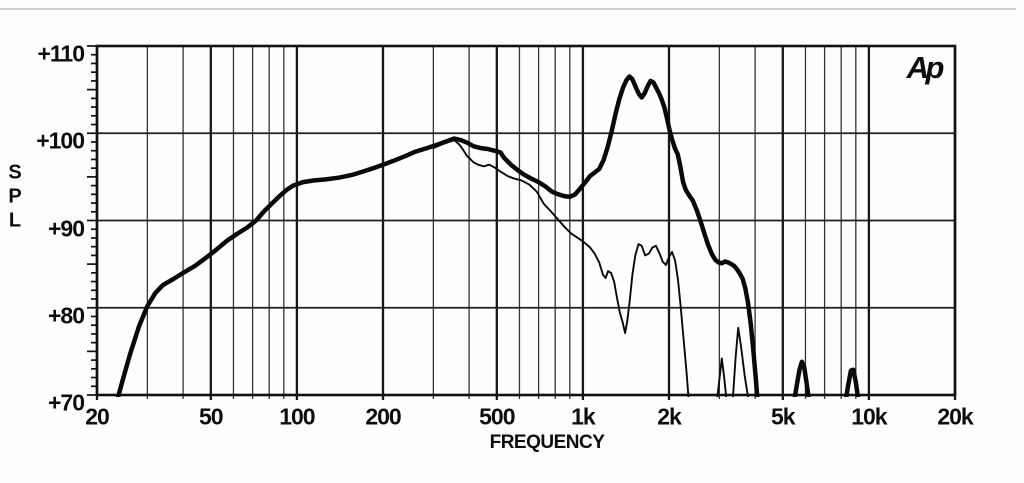  I want to click on y-axis-title-letter: S, so click(15, 172).